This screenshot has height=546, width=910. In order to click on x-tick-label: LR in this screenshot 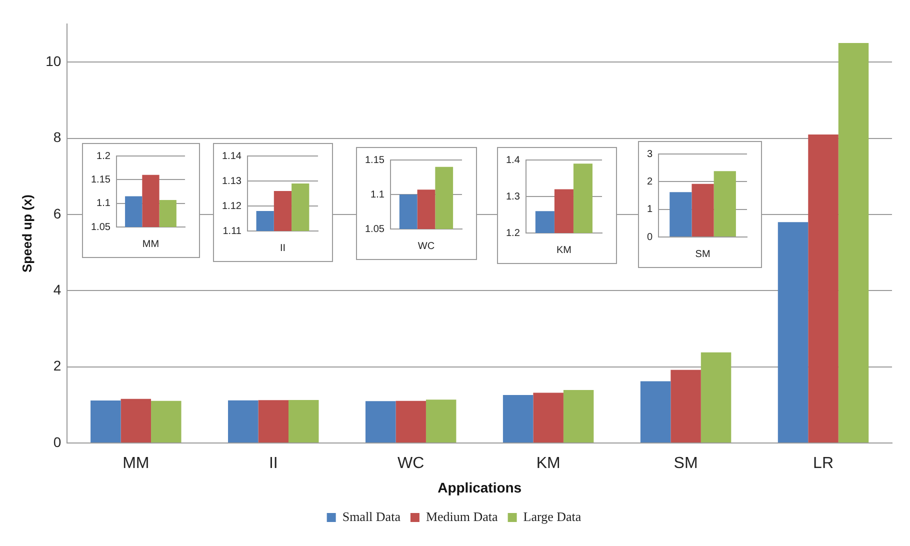, I will do `click(823, 463)`.